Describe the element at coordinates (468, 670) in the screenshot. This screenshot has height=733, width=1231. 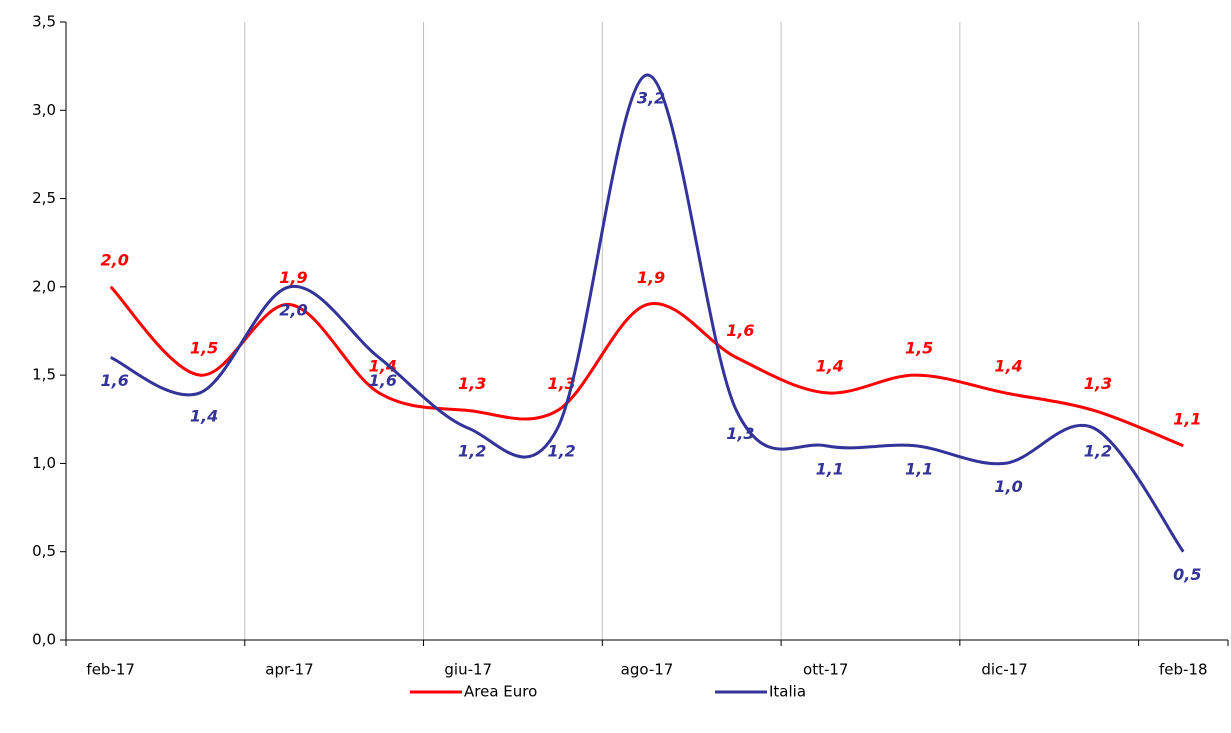
I see `x-tick-label: giu-17` at that location.